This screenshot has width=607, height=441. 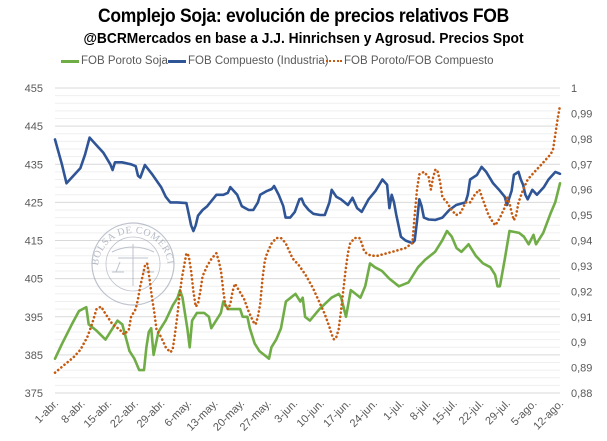 I want to click on right-tick-label: 0,88, so click(x=581, y=394).